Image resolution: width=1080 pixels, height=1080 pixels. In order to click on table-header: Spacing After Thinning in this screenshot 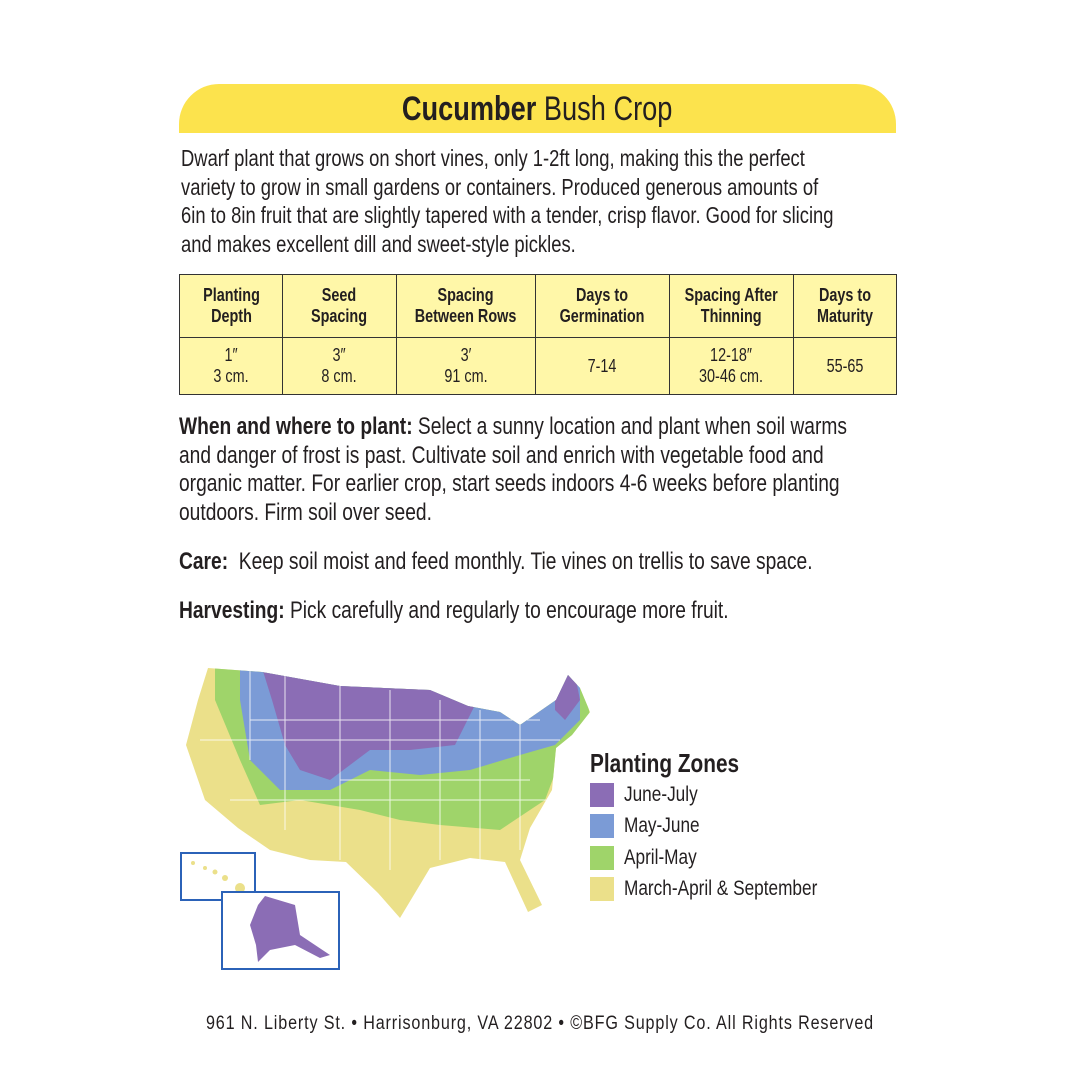, I will do `click(731, 306)`.